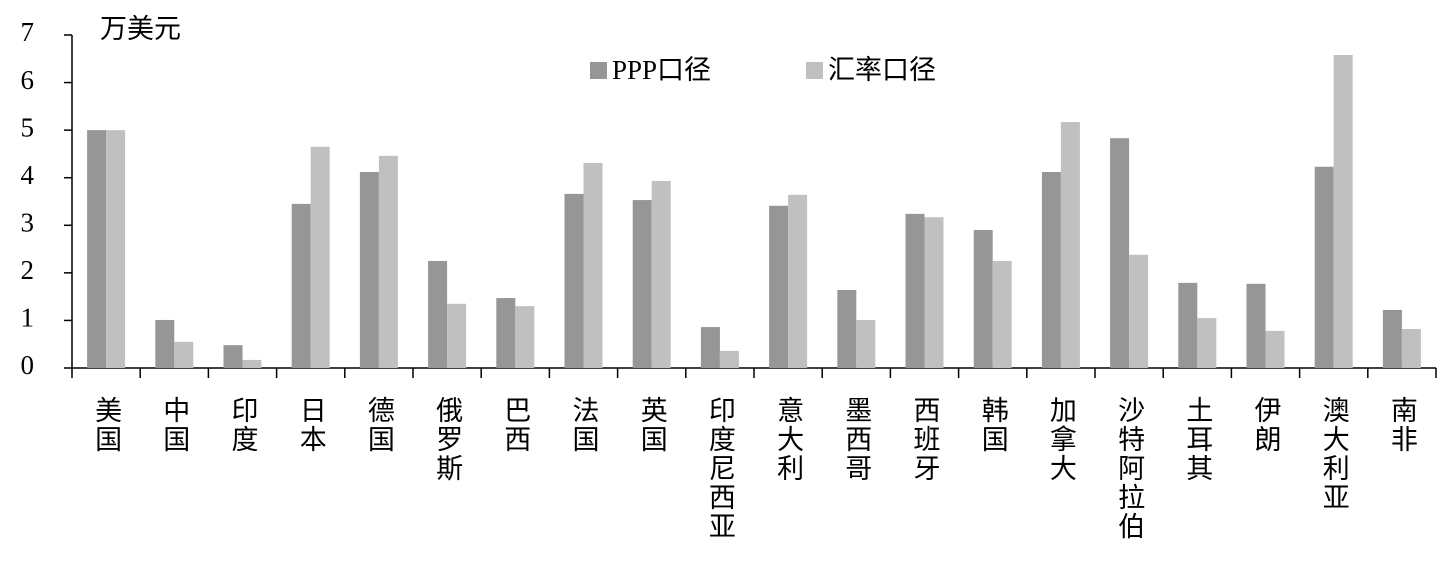 This screenshot has width=1444, height=581. I want to click on x-tick-label: 日本, so click(311, 425).